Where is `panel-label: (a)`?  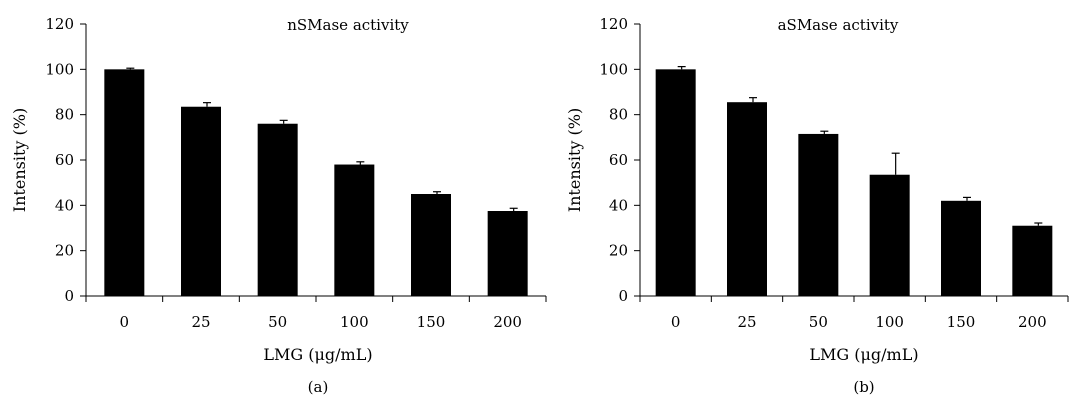
panel-label: (a) is located at coordinates (318, 387).